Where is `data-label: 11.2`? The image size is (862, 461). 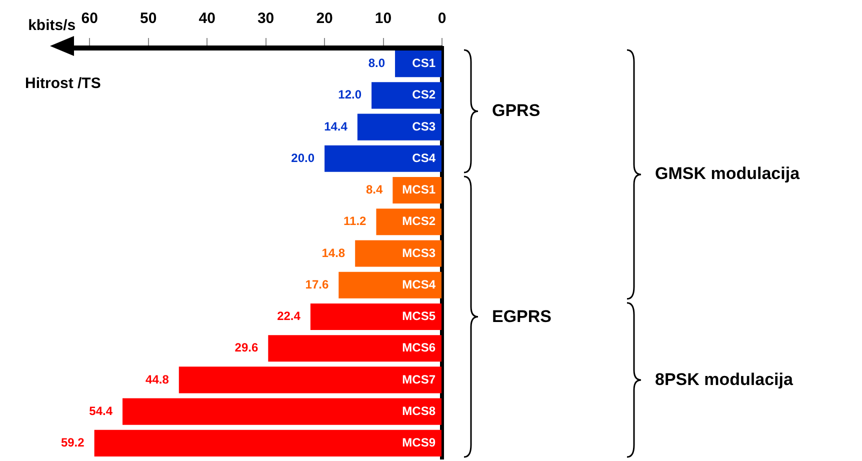
data-label: 11.2 is located at coordinates (355, 221).